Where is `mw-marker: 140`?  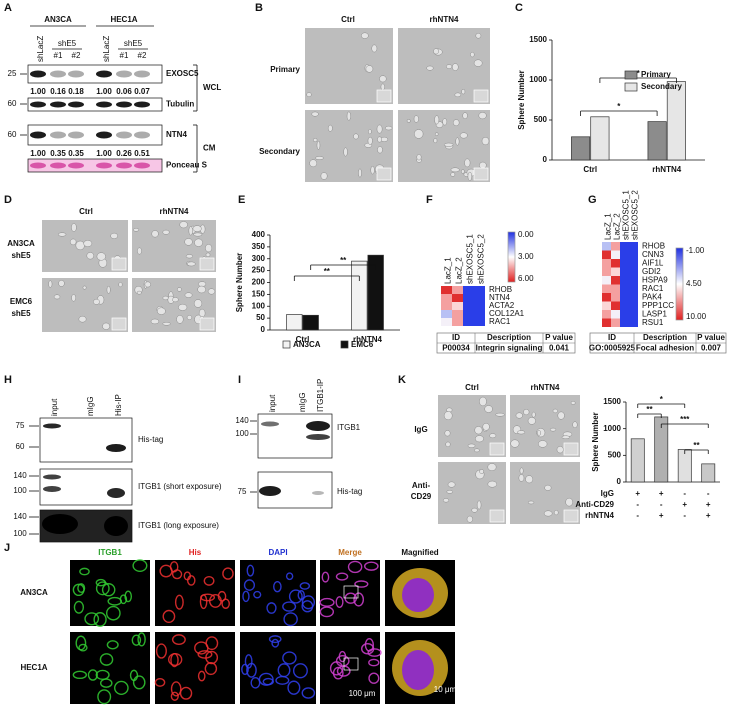
mw-marker: 140 is located at coordinates (20, 475).